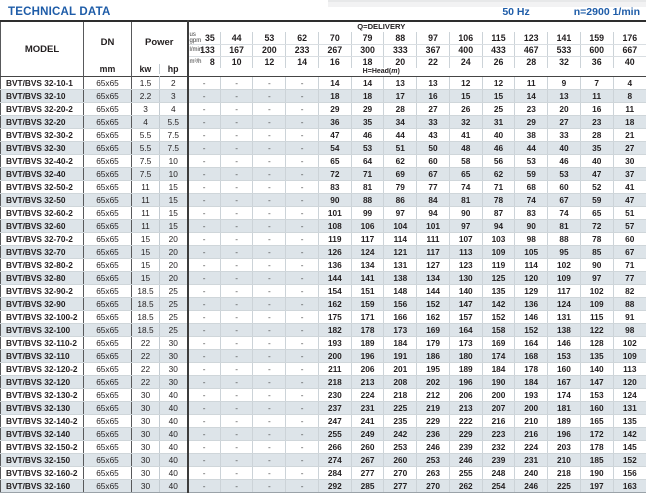 This screenshot has height=500, width=646. What do you see at coordinates (237, 50) in the screenshot?
I see `delivery-value: 167` at bounding box center [237, 50].